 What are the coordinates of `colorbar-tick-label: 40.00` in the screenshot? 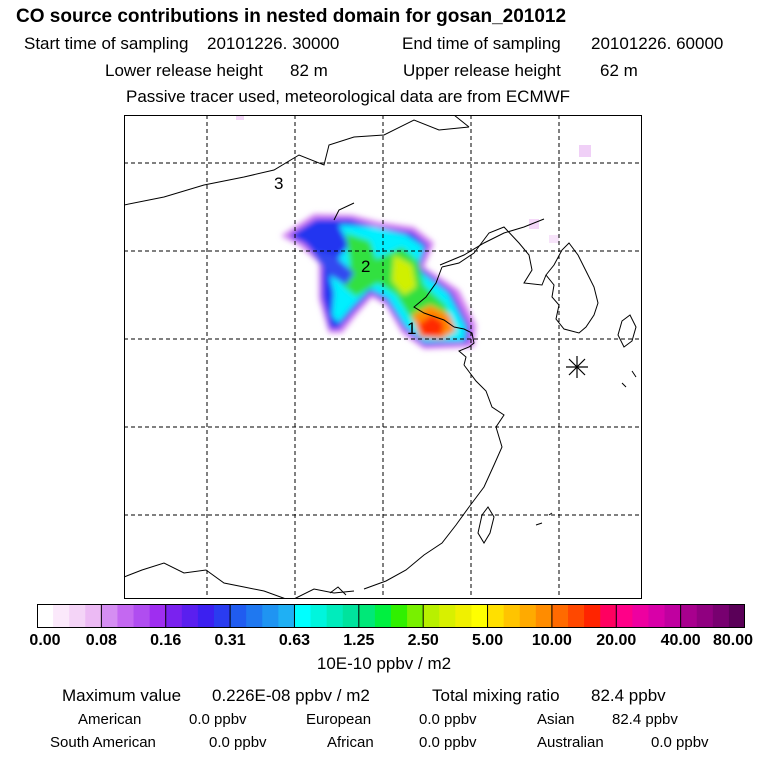 It's located at (680, 640).